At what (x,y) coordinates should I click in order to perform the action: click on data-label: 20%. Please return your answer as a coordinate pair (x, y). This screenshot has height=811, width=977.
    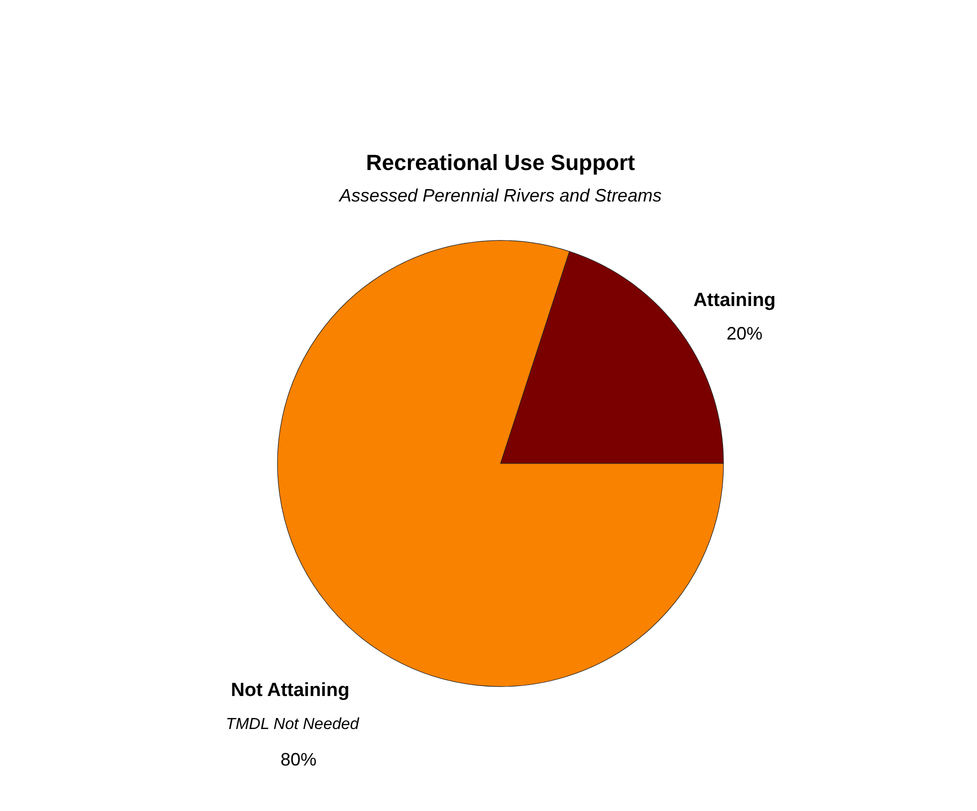
    Looking at the image, I should click on (744, 334).